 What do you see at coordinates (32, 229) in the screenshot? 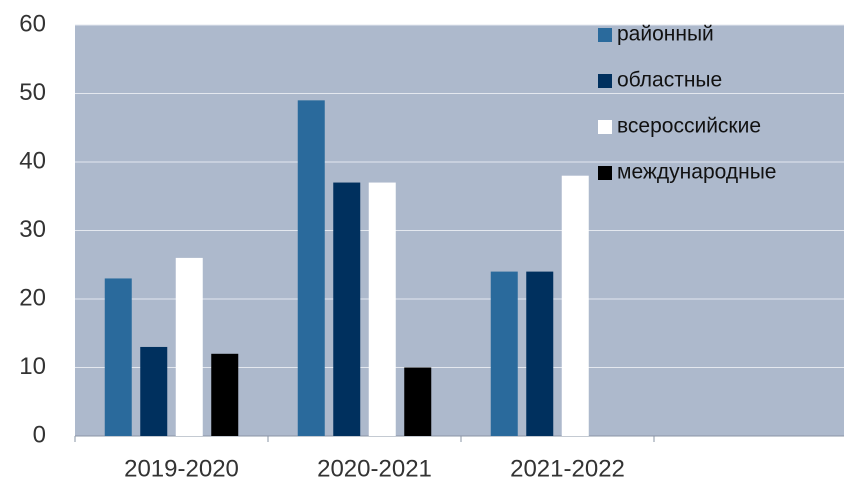
I see `y-tick-label: 30` at bounding box center [32, 229].